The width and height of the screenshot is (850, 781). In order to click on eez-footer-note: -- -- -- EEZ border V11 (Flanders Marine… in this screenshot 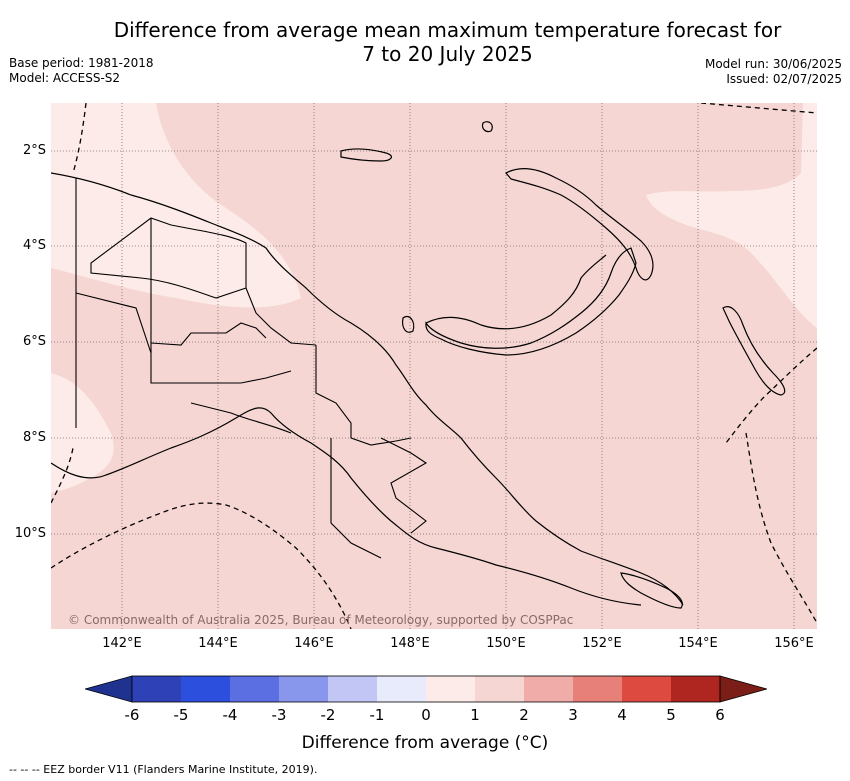, I will do `click(163, 769)`.